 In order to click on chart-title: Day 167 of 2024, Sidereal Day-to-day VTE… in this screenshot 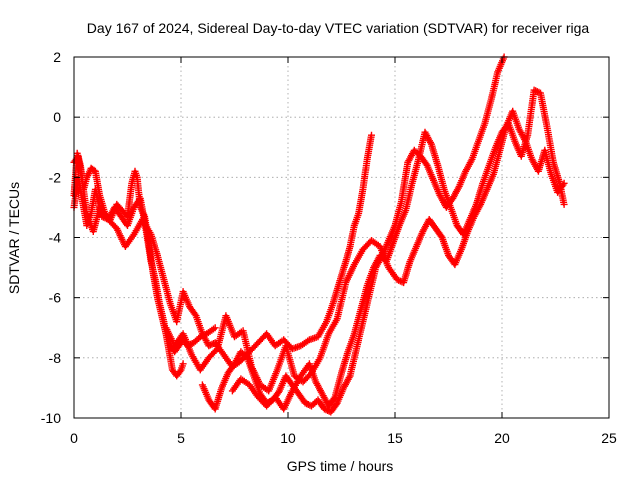, I will do `click(338, 28)`.